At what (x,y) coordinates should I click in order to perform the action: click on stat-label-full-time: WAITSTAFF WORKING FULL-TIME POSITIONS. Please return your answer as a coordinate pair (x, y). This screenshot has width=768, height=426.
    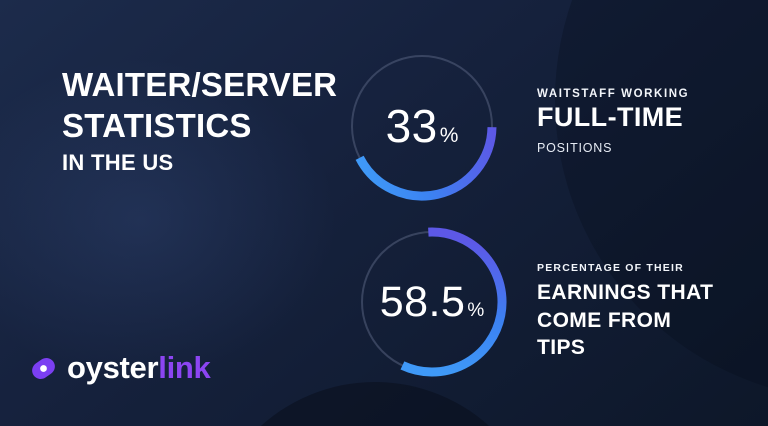
    Looking at the image, I should click on (613, 121).